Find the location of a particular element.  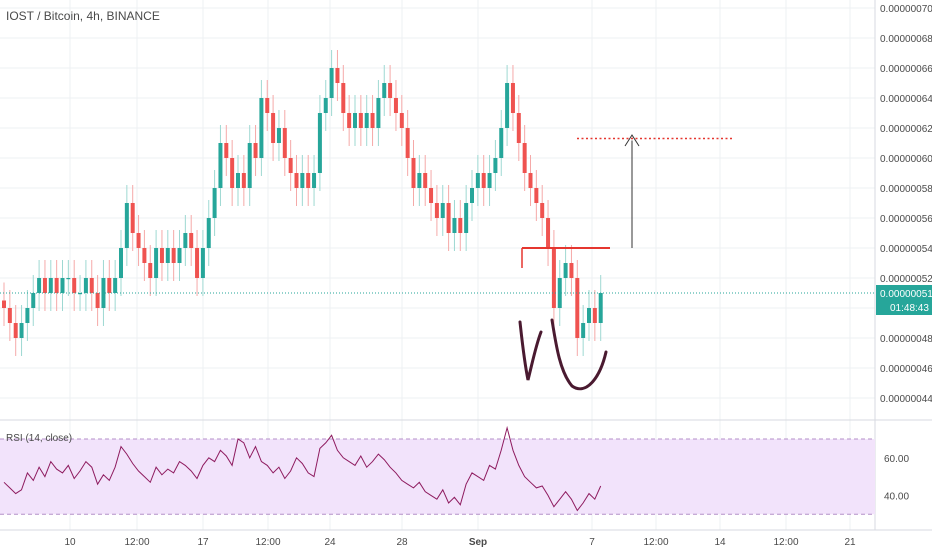

rsi-series is located at coordinates (302, 468).